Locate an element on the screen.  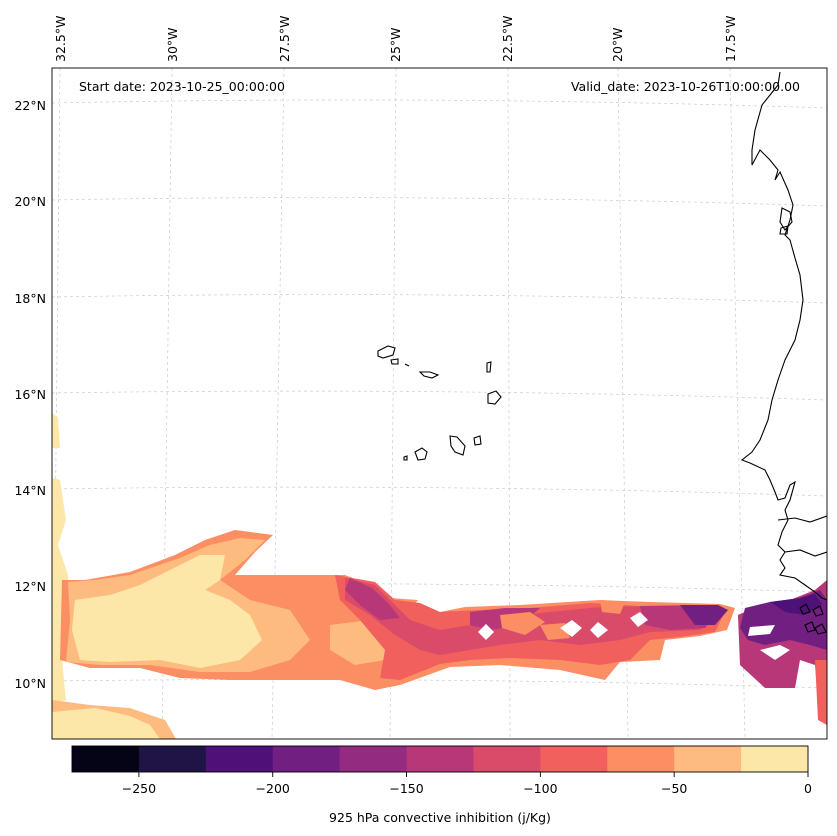
coast-gambia is located at coordinates (802, 519).